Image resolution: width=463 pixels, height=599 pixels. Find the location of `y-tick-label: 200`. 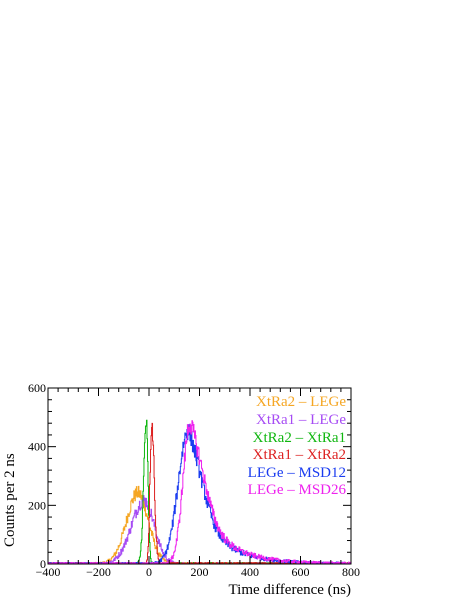

y-tick-label: 200 is located at coordinates (37, 505).